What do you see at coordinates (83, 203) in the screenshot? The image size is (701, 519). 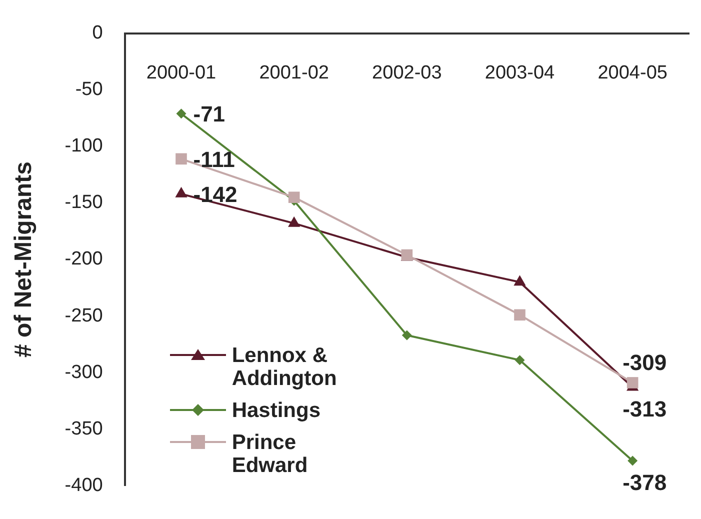 I see `y-tick-label: -150` at bounding box center [83, 203].